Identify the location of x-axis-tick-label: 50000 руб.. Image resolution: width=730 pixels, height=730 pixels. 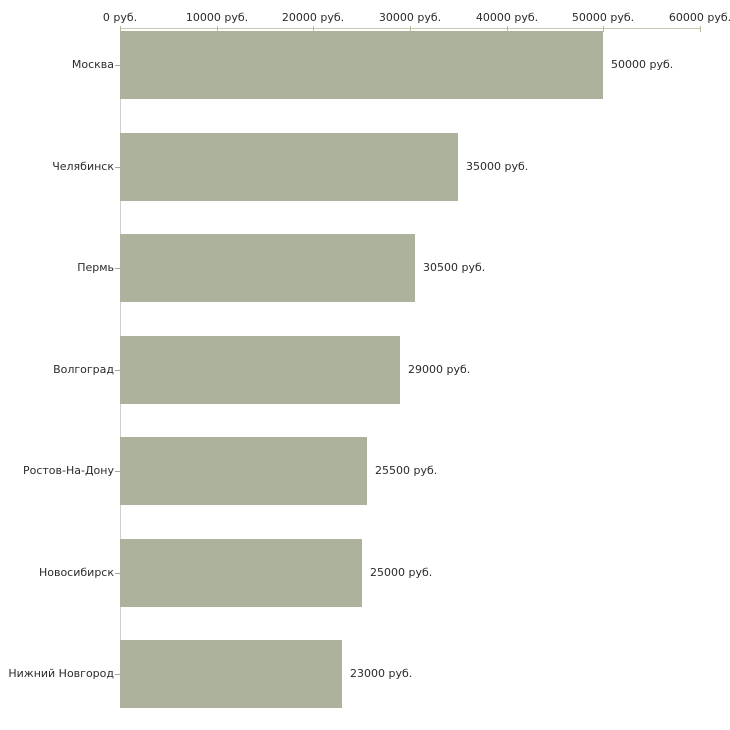
(603, 17).